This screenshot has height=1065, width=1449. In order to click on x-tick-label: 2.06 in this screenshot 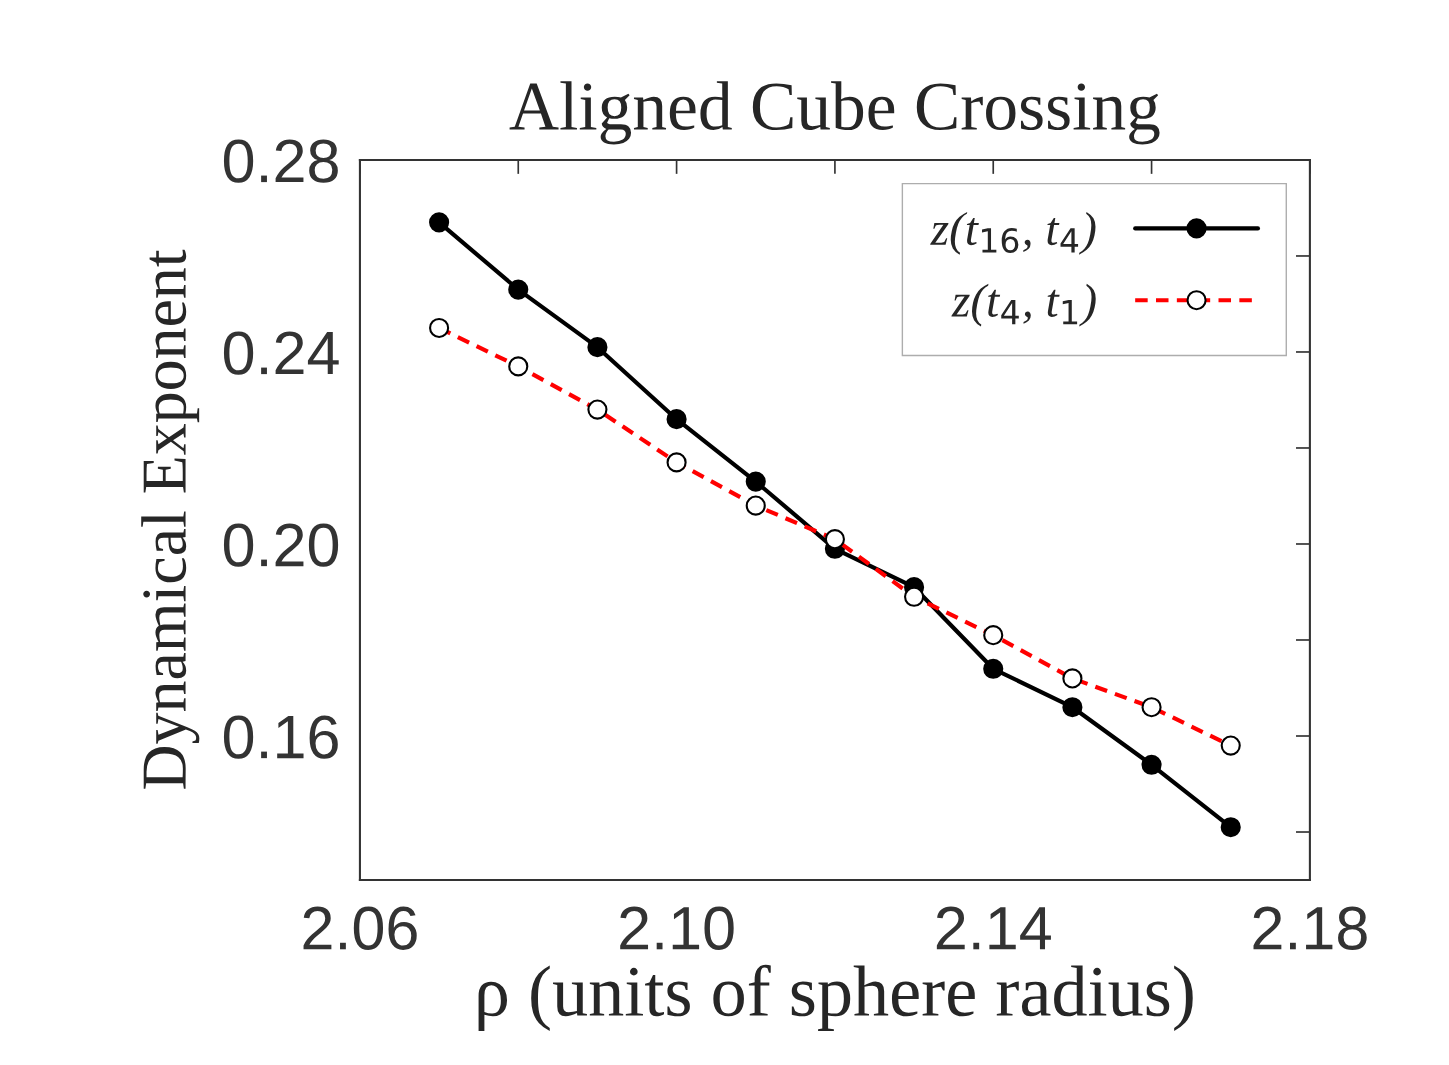, I will do `click(360, 928)`.